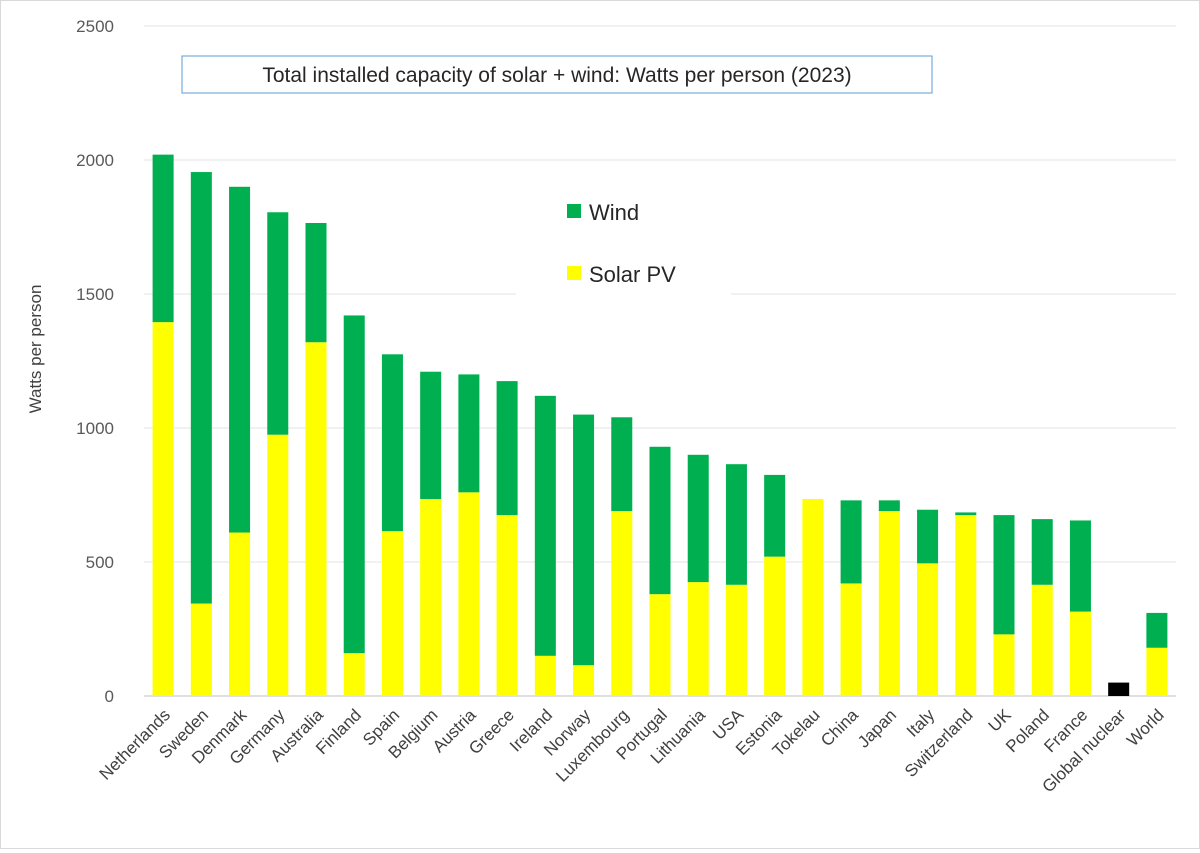  I want to click on legend-label-wind: Wind, so click(614, 212).